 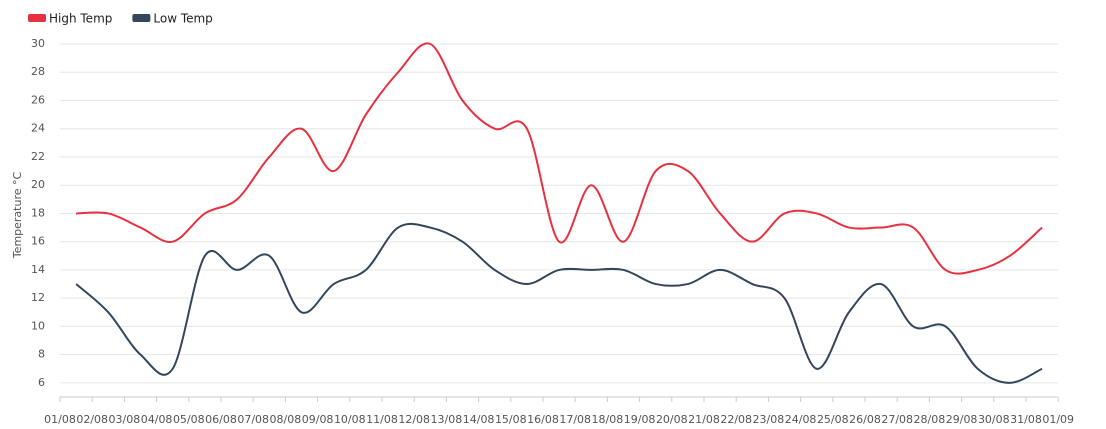 I want to click on x-tick-label: 06/08, so click(x=221, y=419).